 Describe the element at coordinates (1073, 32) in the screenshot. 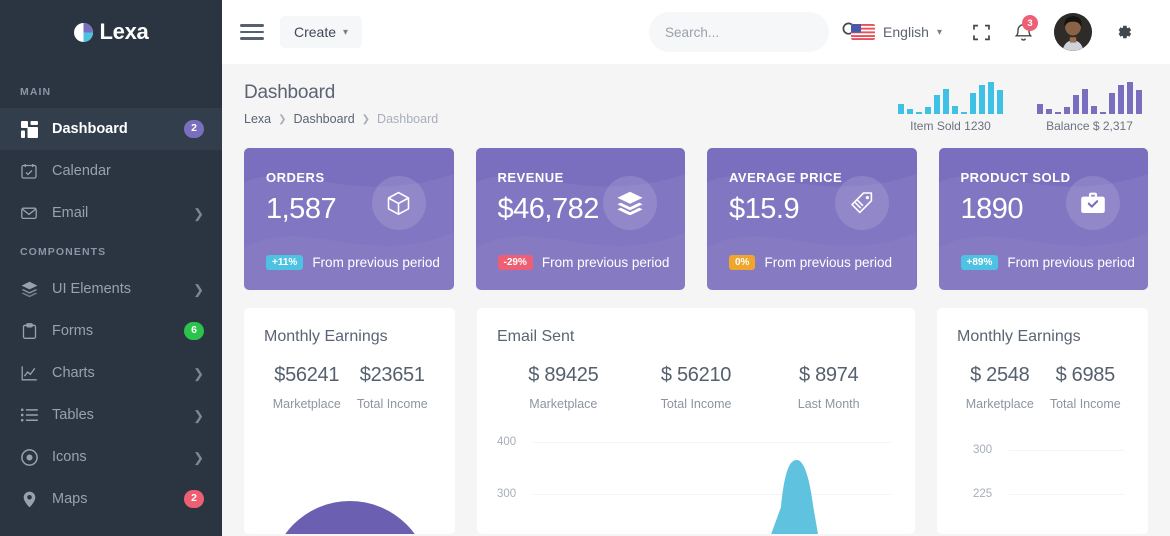

I see `user-avatar` at that location.